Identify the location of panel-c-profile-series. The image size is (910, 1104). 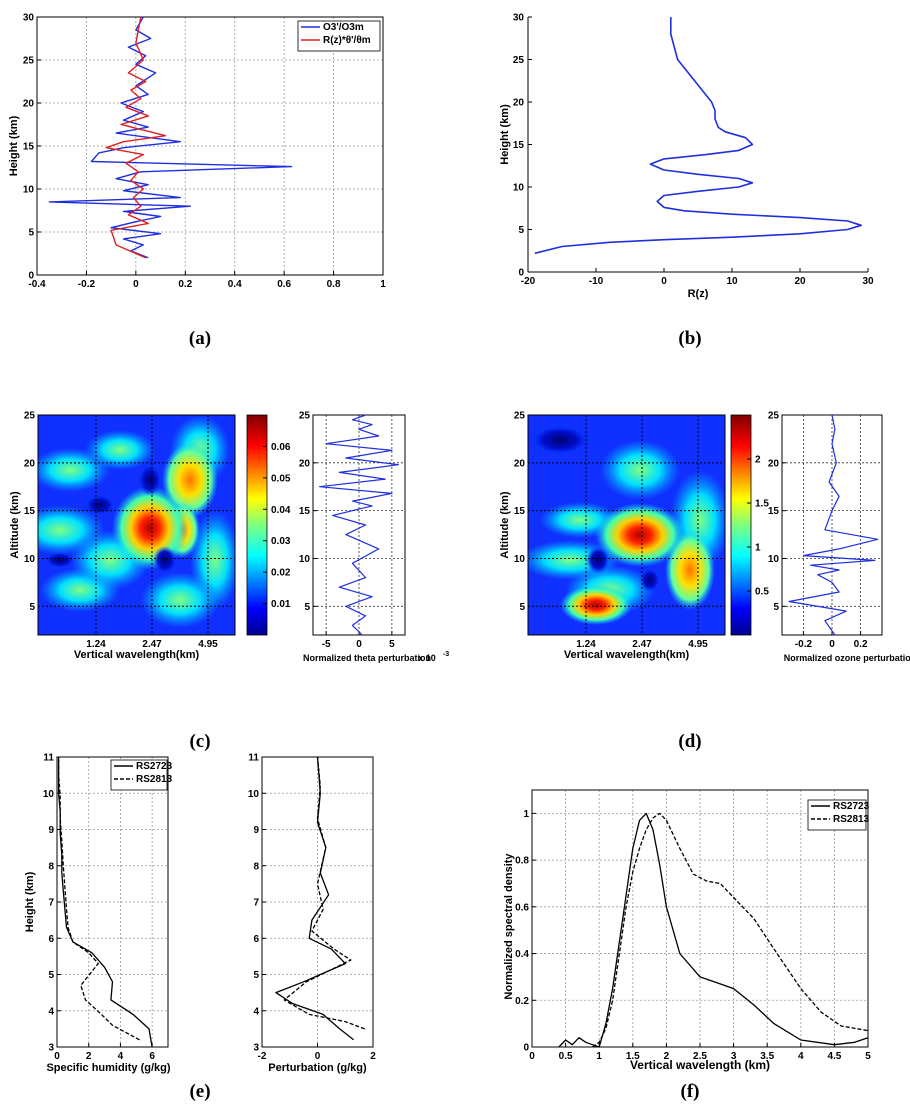
(359, 525).